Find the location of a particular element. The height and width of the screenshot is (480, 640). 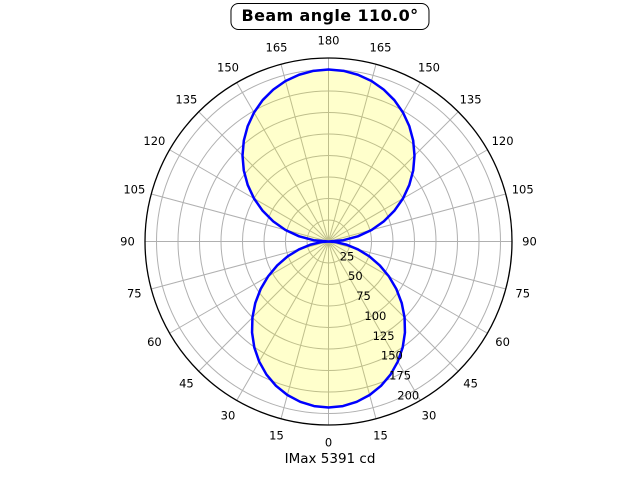

chart-title: Beam angle 110.0° is located at coordinates (330, 15).